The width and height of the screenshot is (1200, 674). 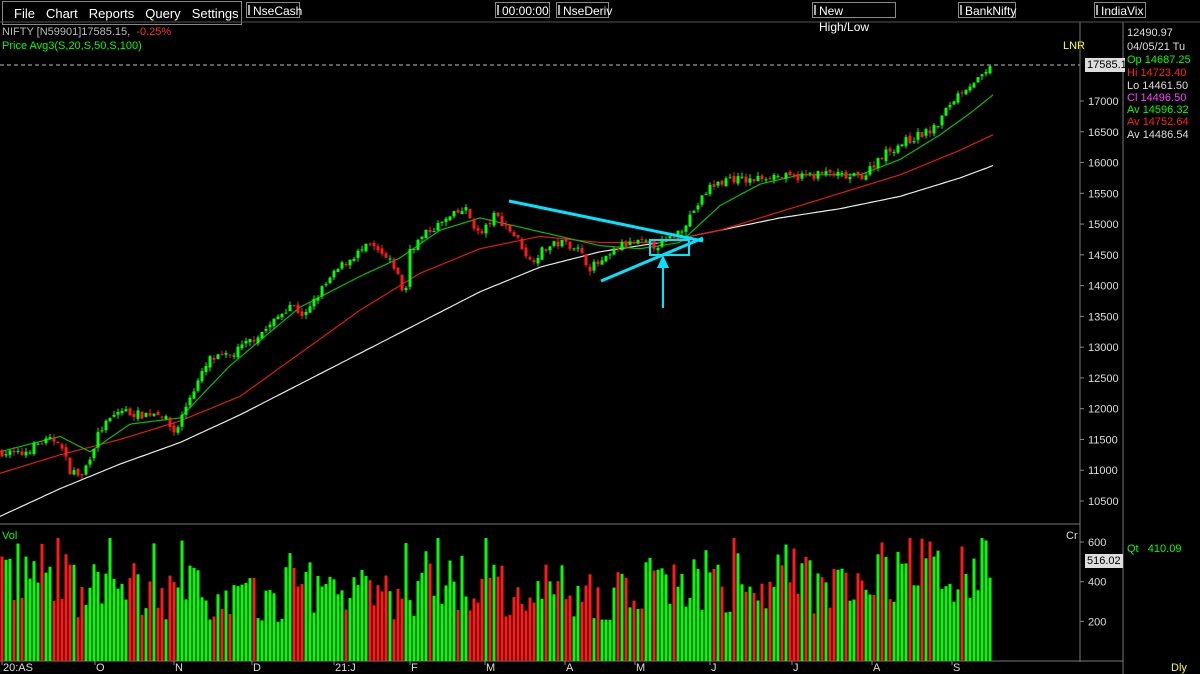 What do you see at coordinates (42, 32) in the screenshot?
I see `symbol-label: NIFTY [N59901]` at bounding box center [42, 32].